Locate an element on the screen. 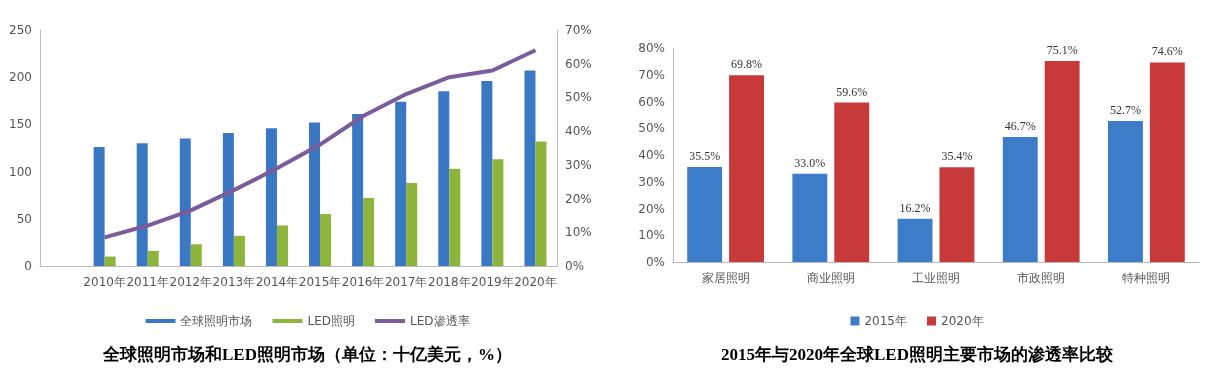 The image size is (1219, 374). y2-tick-label: 40% is located at coordinates (578, 131).